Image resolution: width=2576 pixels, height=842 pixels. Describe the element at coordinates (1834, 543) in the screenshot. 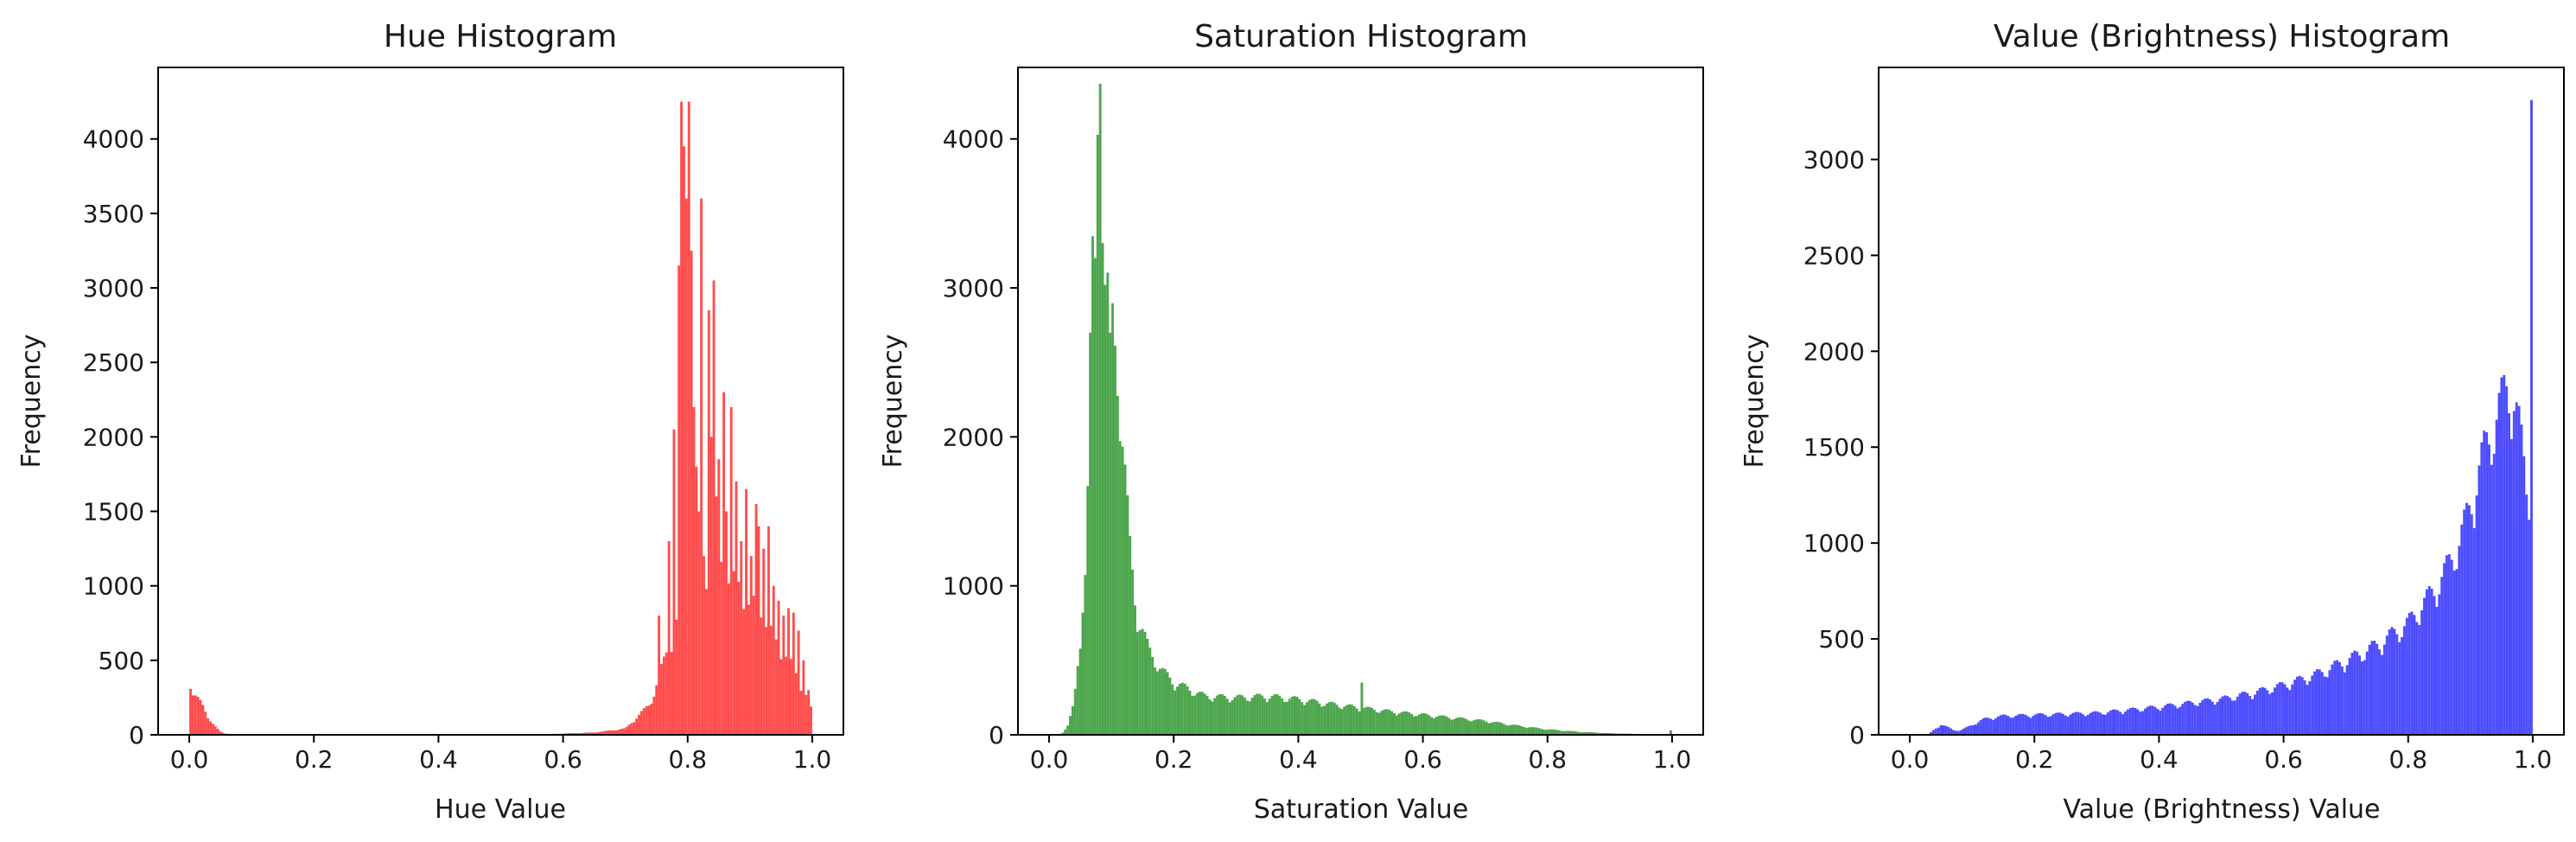

I see `value-y-tick-label: 1000` at that location.